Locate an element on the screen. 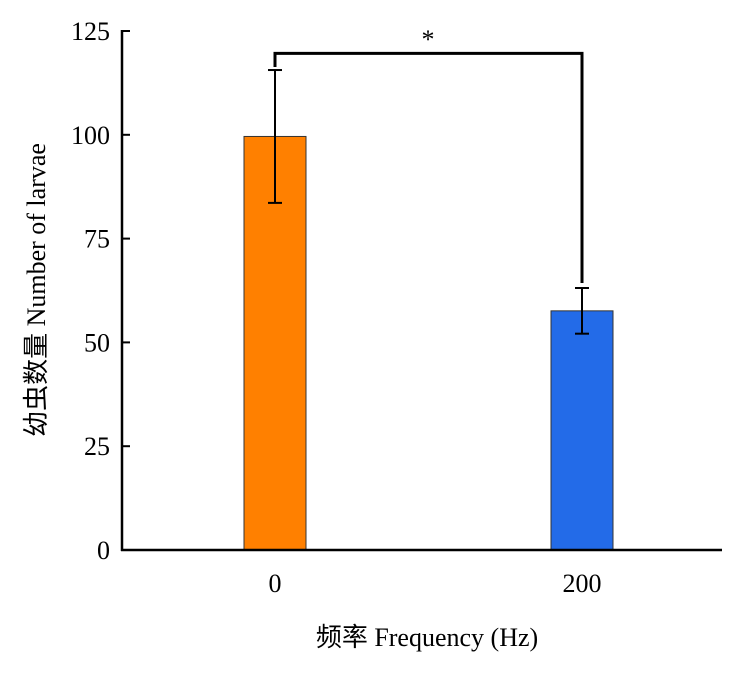 This screenshot has height=677, width=753. x-tick-label: 0 is located at coordinates (275, 583).